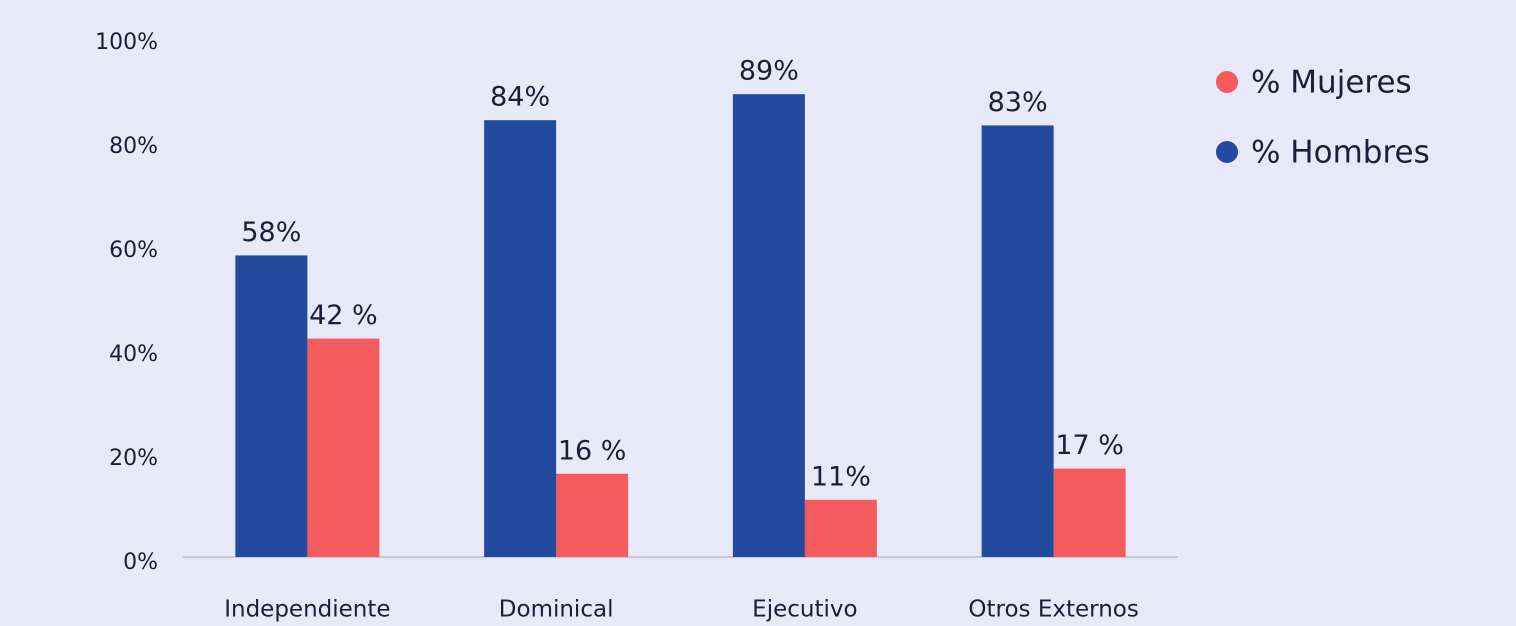 This screenshot has width=1516, height=626. Describe the element at coordinates (804, 610) in the screenshot. I see `x-tick-label: Ejecutivo` at that location.